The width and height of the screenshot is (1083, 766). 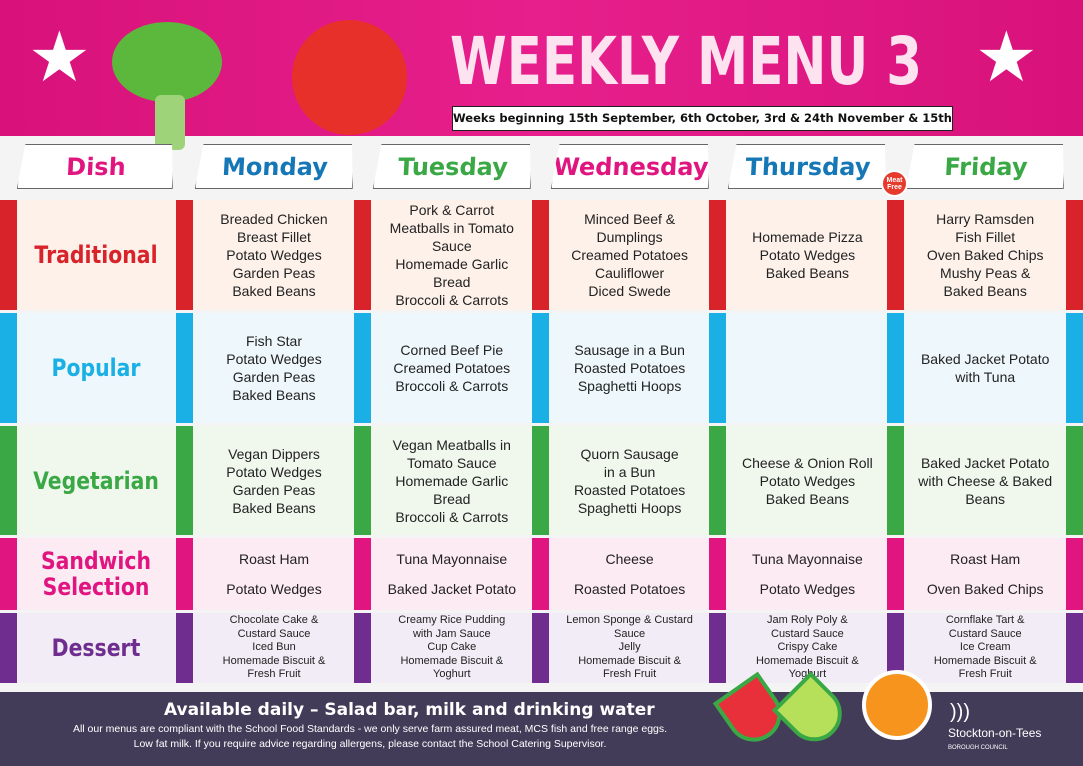 I want to click on menu-item: Breast Fillet, so click(x=274, y=237).